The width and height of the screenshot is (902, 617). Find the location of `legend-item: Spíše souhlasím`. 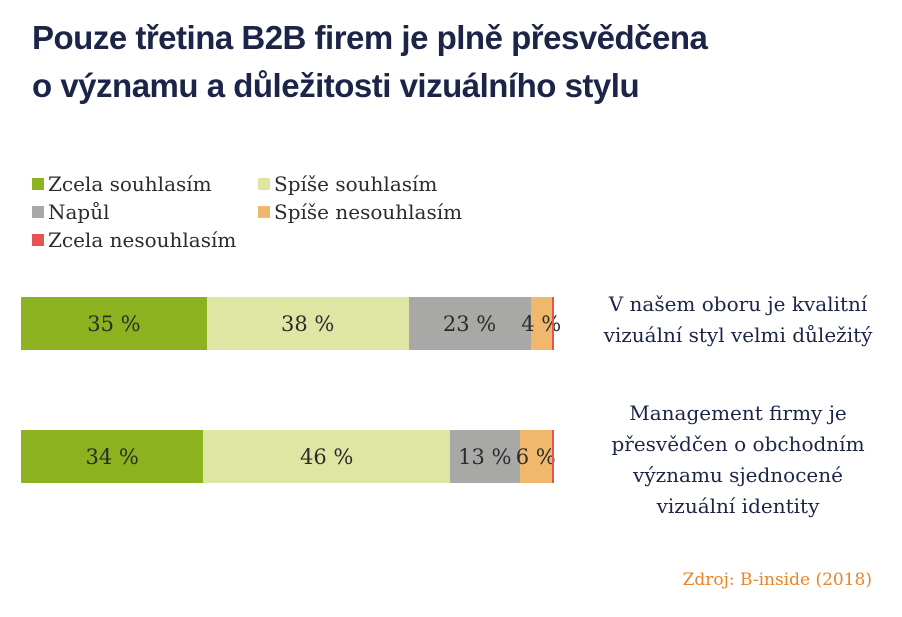

legend-item: Spíše souhlasím is located at coordinates (347, 184).